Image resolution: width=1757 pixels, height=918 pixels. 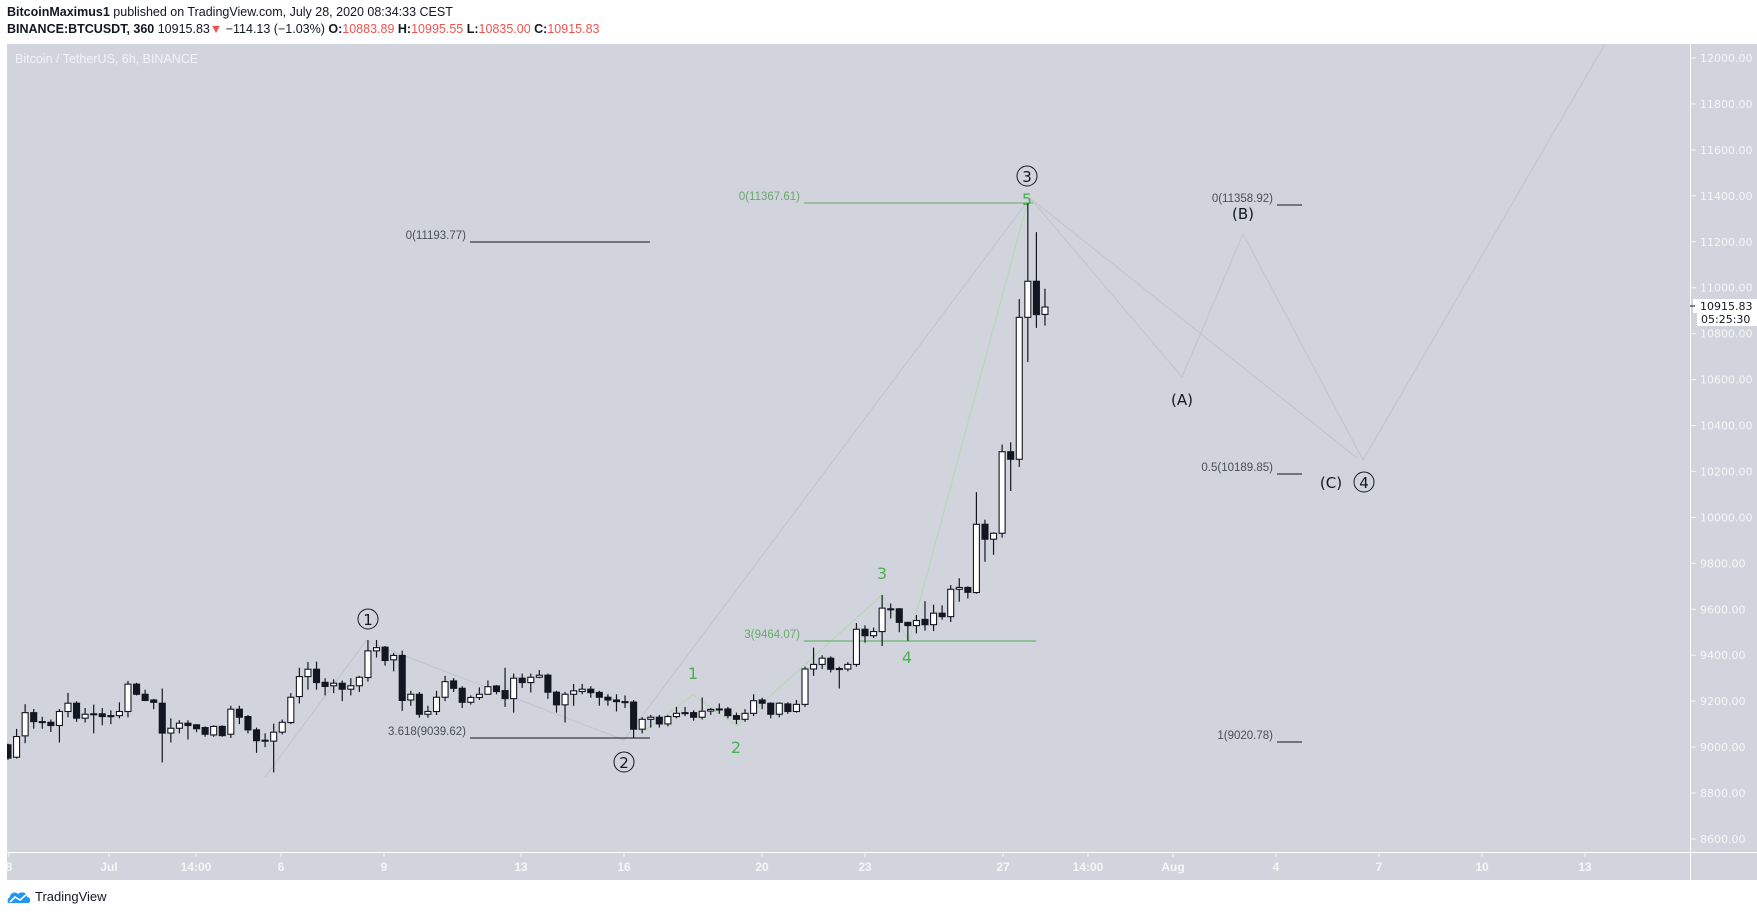 What do you see at coordinates (1726, 334) in the screenshot?
I see `price-tick-label: 10800.00` at bounding box center [1726, 334].